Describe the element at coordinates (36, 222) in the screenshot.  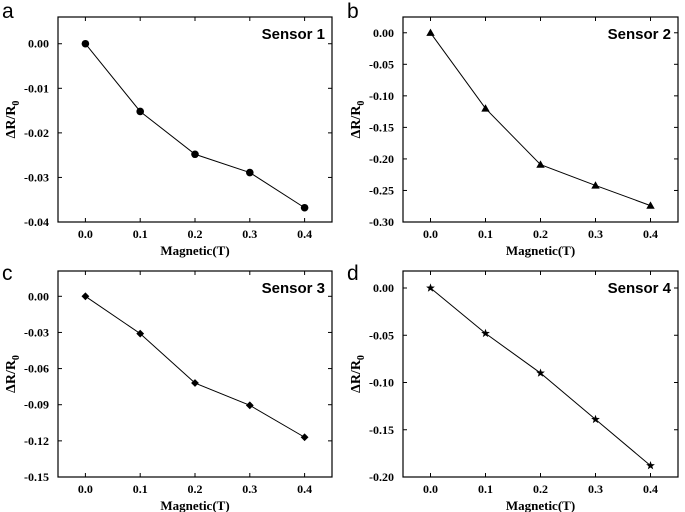
I see `y-tick-label: -0.04` at that location.